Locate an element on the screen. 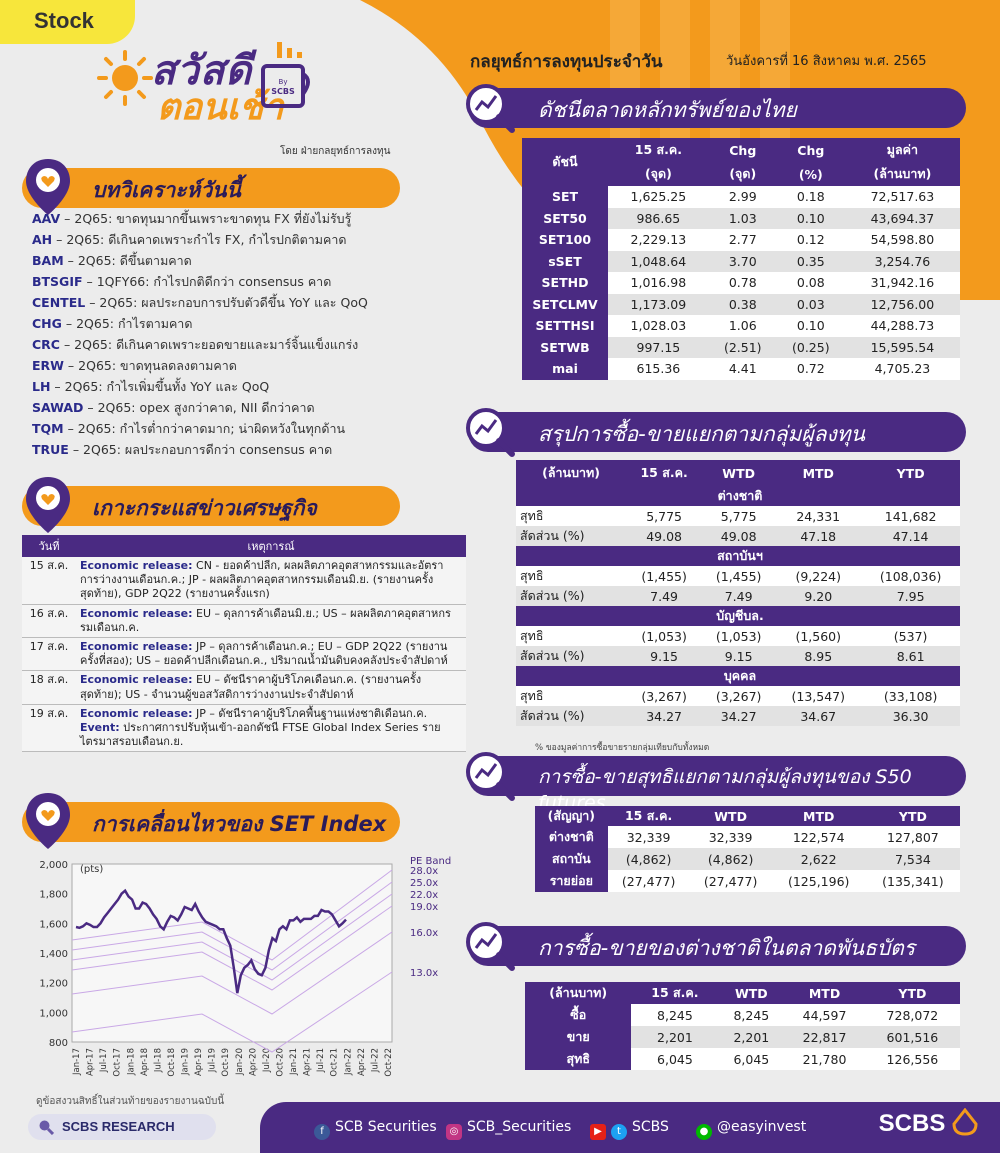  news-date: 16 ส.ค. is located at coordinates (49, 621).